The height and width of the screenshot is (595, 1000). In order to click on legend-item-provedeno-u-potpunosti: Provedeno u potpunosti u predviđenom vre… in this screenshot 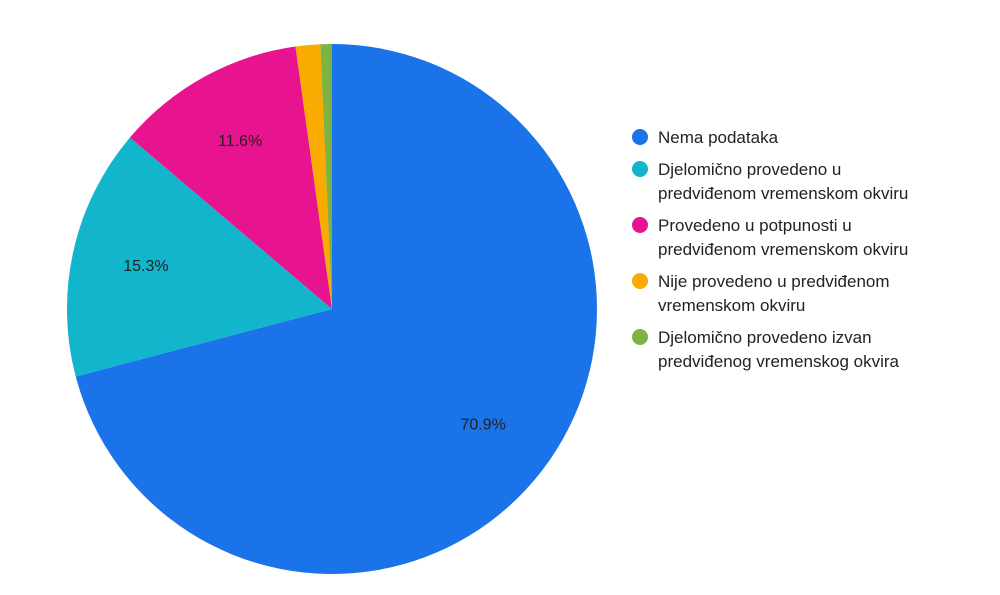, I will do `click(782, 238)`.